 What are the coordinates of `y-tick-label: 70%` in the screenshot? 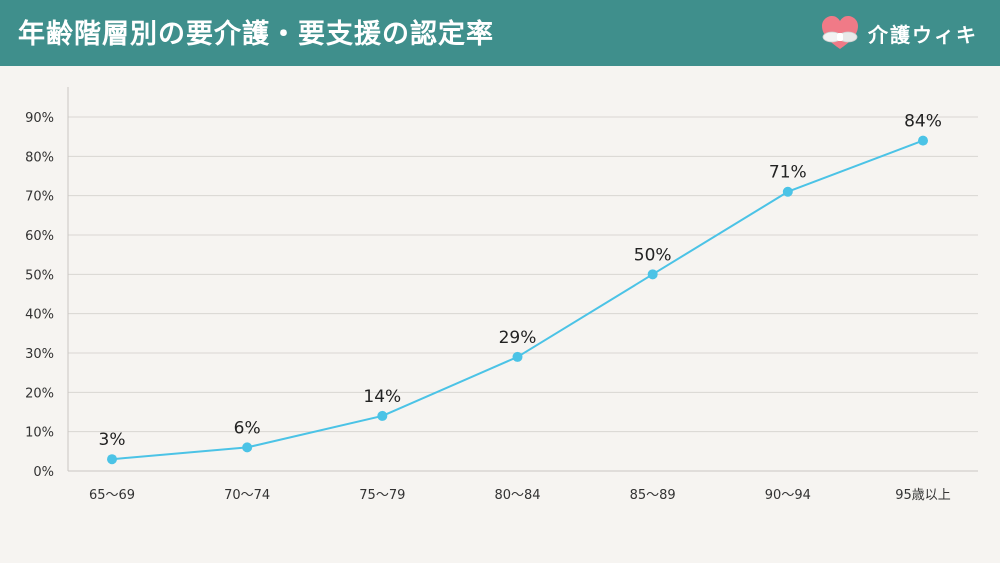 It's located at (39, 197).